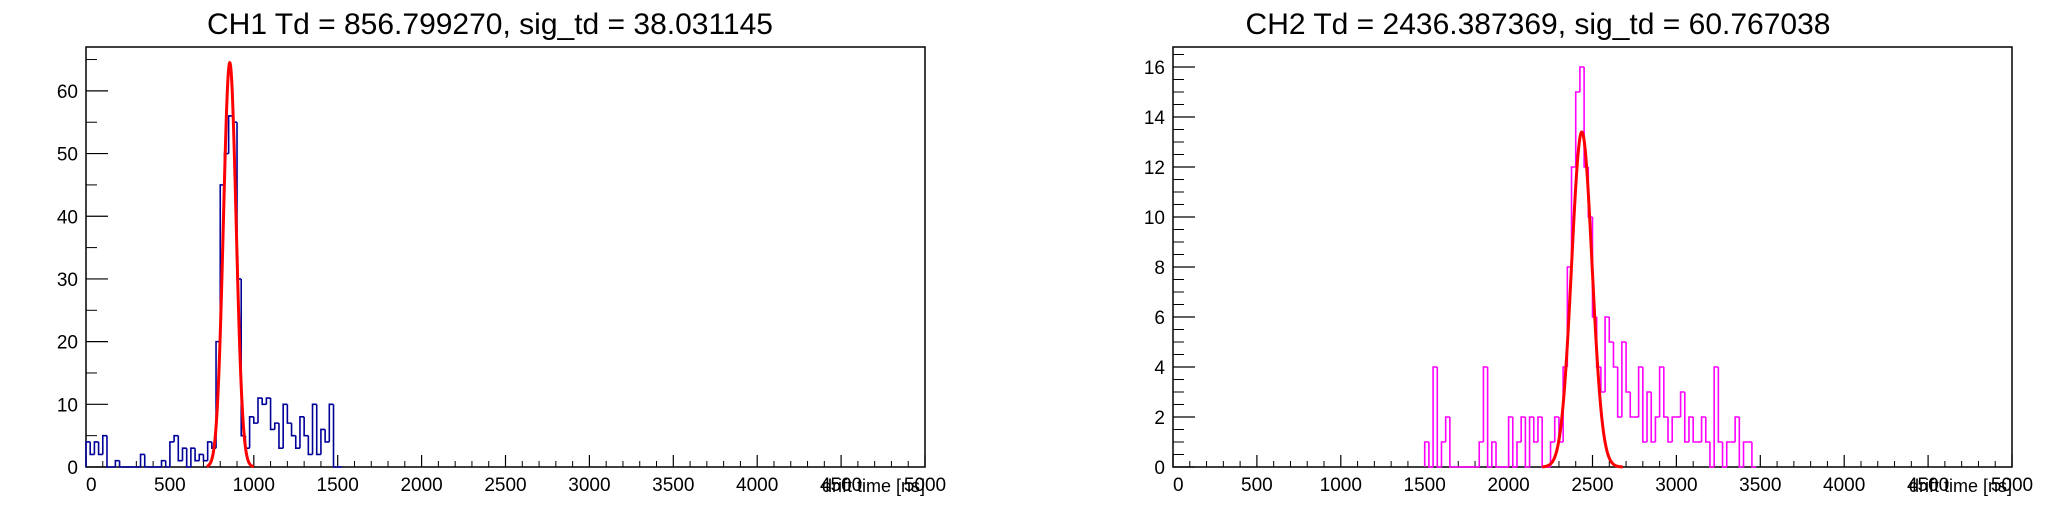  What do you see at coordinates (1154, 68) in the screenshot?
I see `y-tick-label: 16` at bounding box center [1154, 68].